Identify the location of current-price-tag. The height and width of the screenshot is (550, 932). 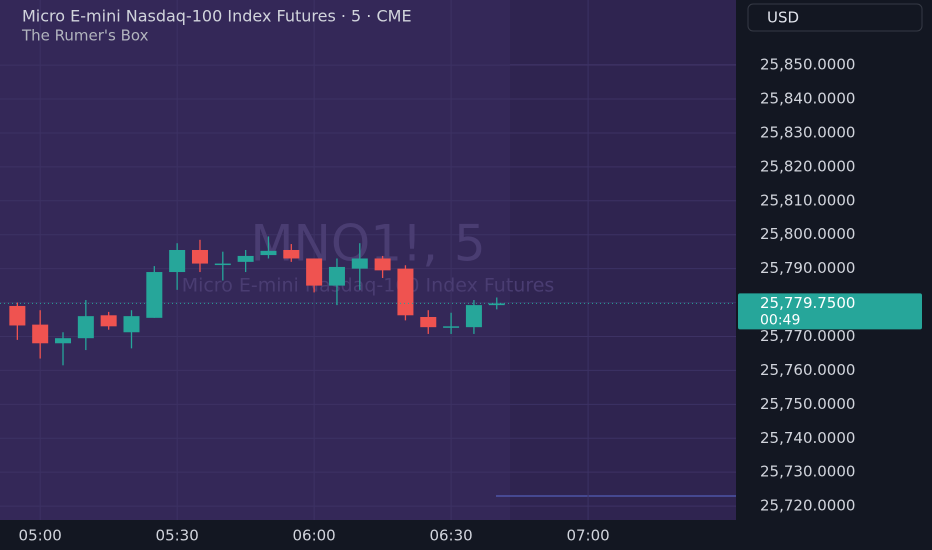
(830, 311).